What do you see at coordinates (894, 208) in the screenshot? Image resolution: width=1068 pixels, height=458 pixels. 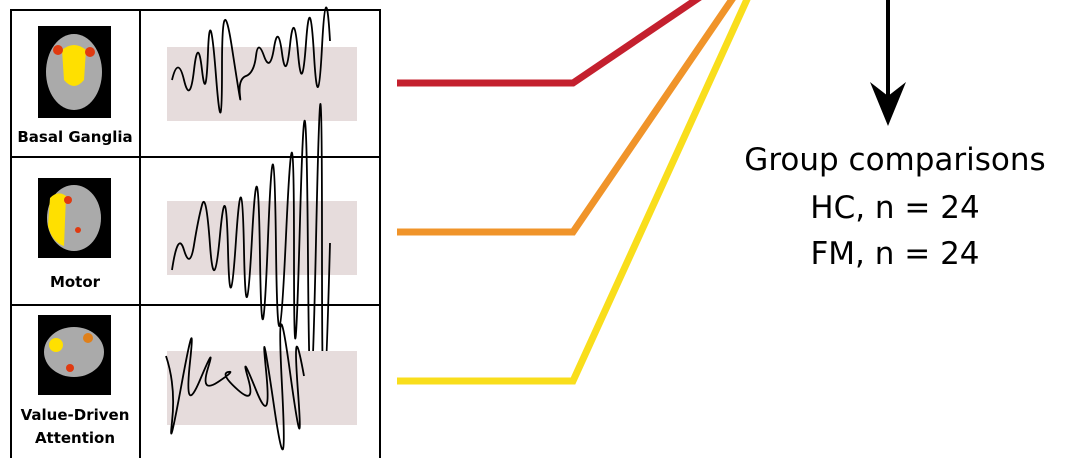 I see `group-line: HC, n = 24` at bounding box center [894, 208].